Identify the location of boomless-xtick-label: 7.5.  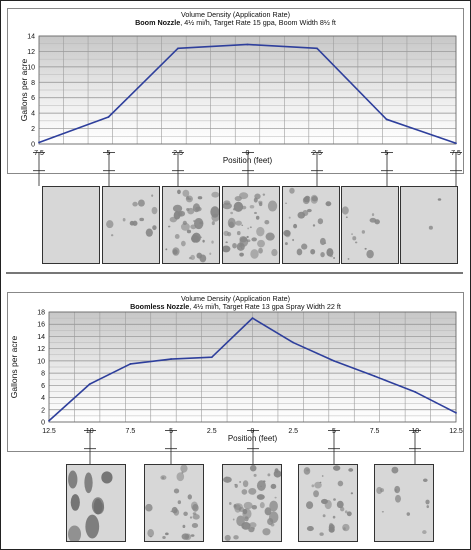
(131, 431).